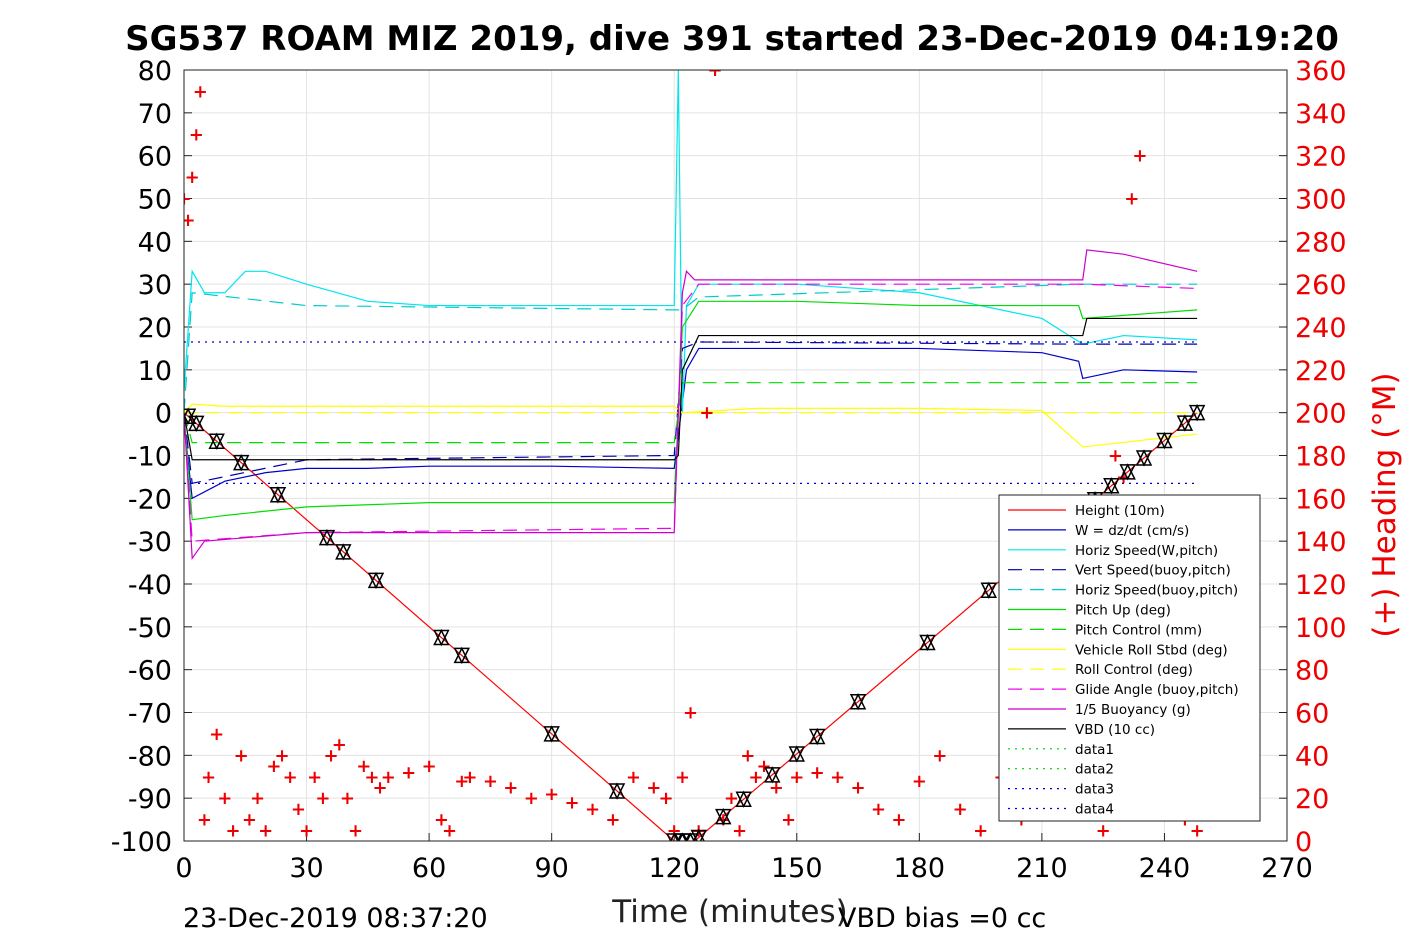 The height and width of the screenshot is (945, 1417). Describe the element at coordinates (1312, 756) in the screenshot. I see `y-tick-label-right: 40` at that location.